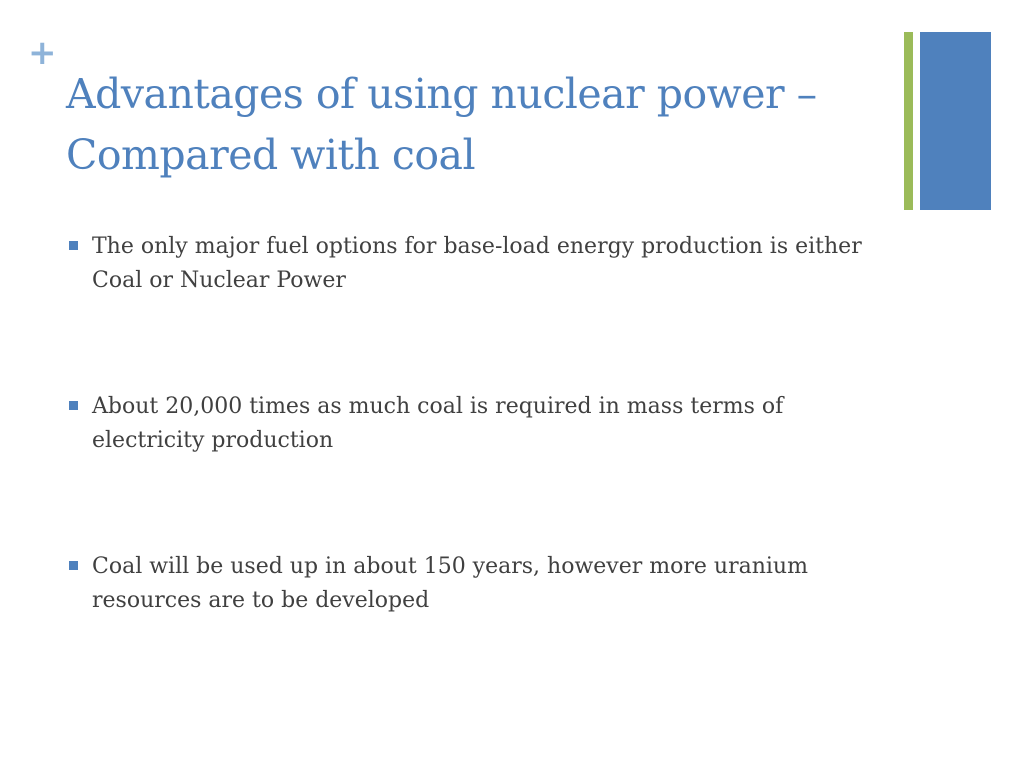 The width and height of the screenshot is (1024, 768). I want to click on green-accent-bar, so click(908, 121).